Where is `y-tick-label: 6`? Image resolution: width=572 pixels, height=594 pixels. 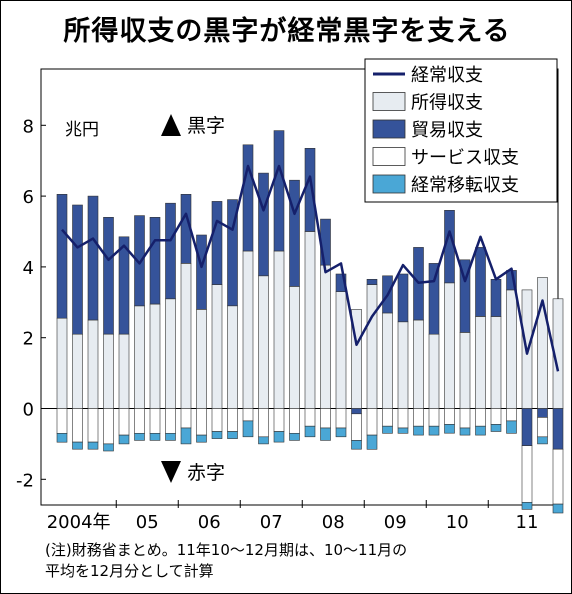
y-tick-label: 6 is located at coordinates (28, 197).